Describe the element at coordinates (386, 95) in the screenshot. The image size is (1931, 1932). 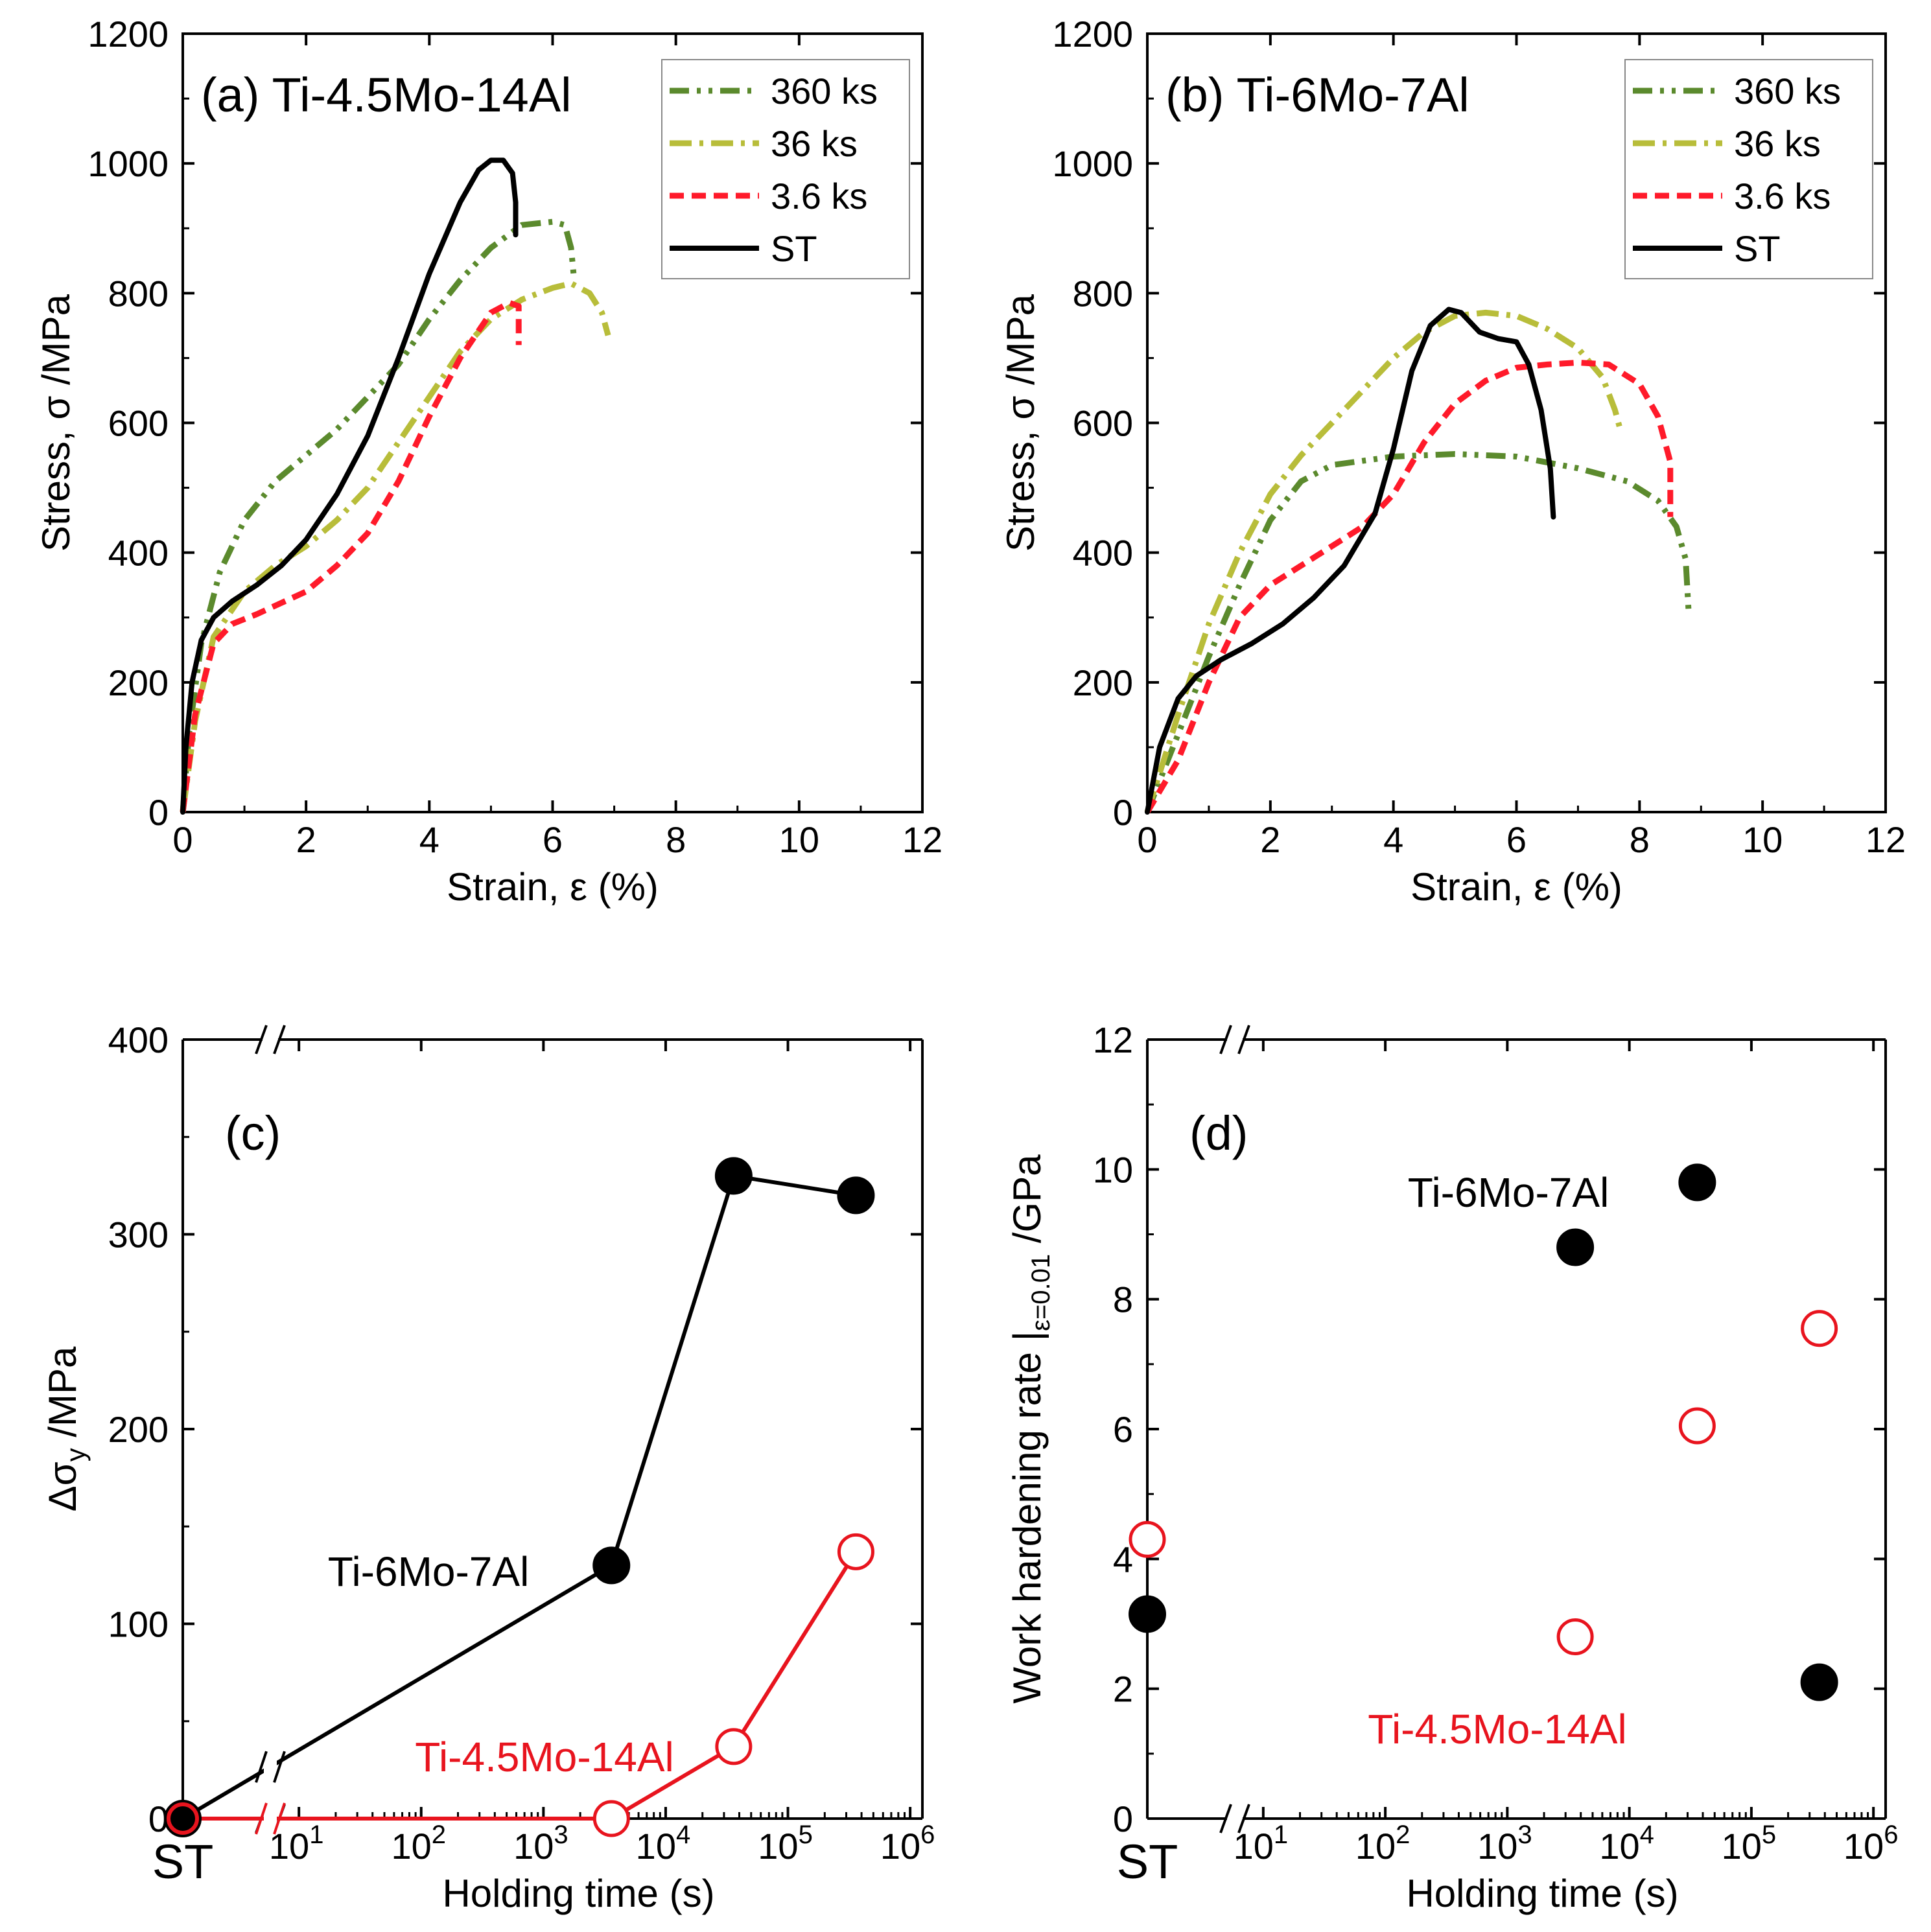
I see `panel-title: (a) Ti-4.5Mo-14Al` at that location.